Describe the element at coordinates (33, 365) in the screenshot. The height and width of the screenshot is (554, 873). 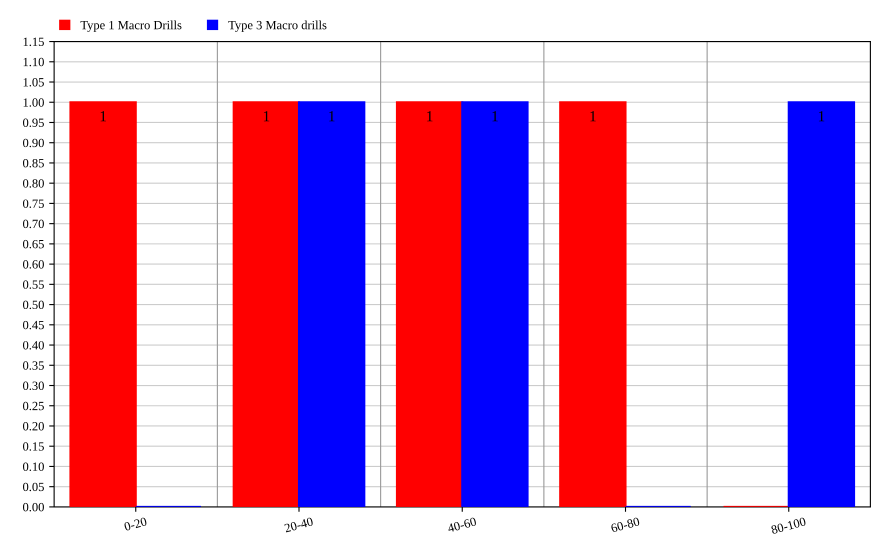
I see `y-tick-label: 0.35` at that location.